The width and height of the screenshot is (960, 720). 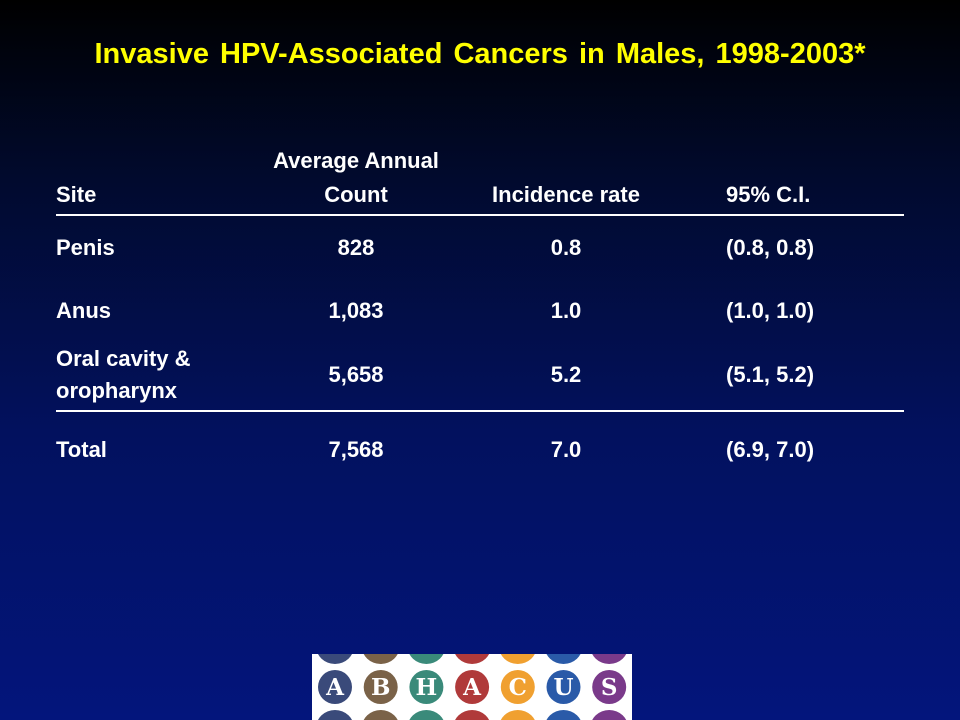 I want to click on header-incidence: Incidence rate, so click(x=566, y=194).